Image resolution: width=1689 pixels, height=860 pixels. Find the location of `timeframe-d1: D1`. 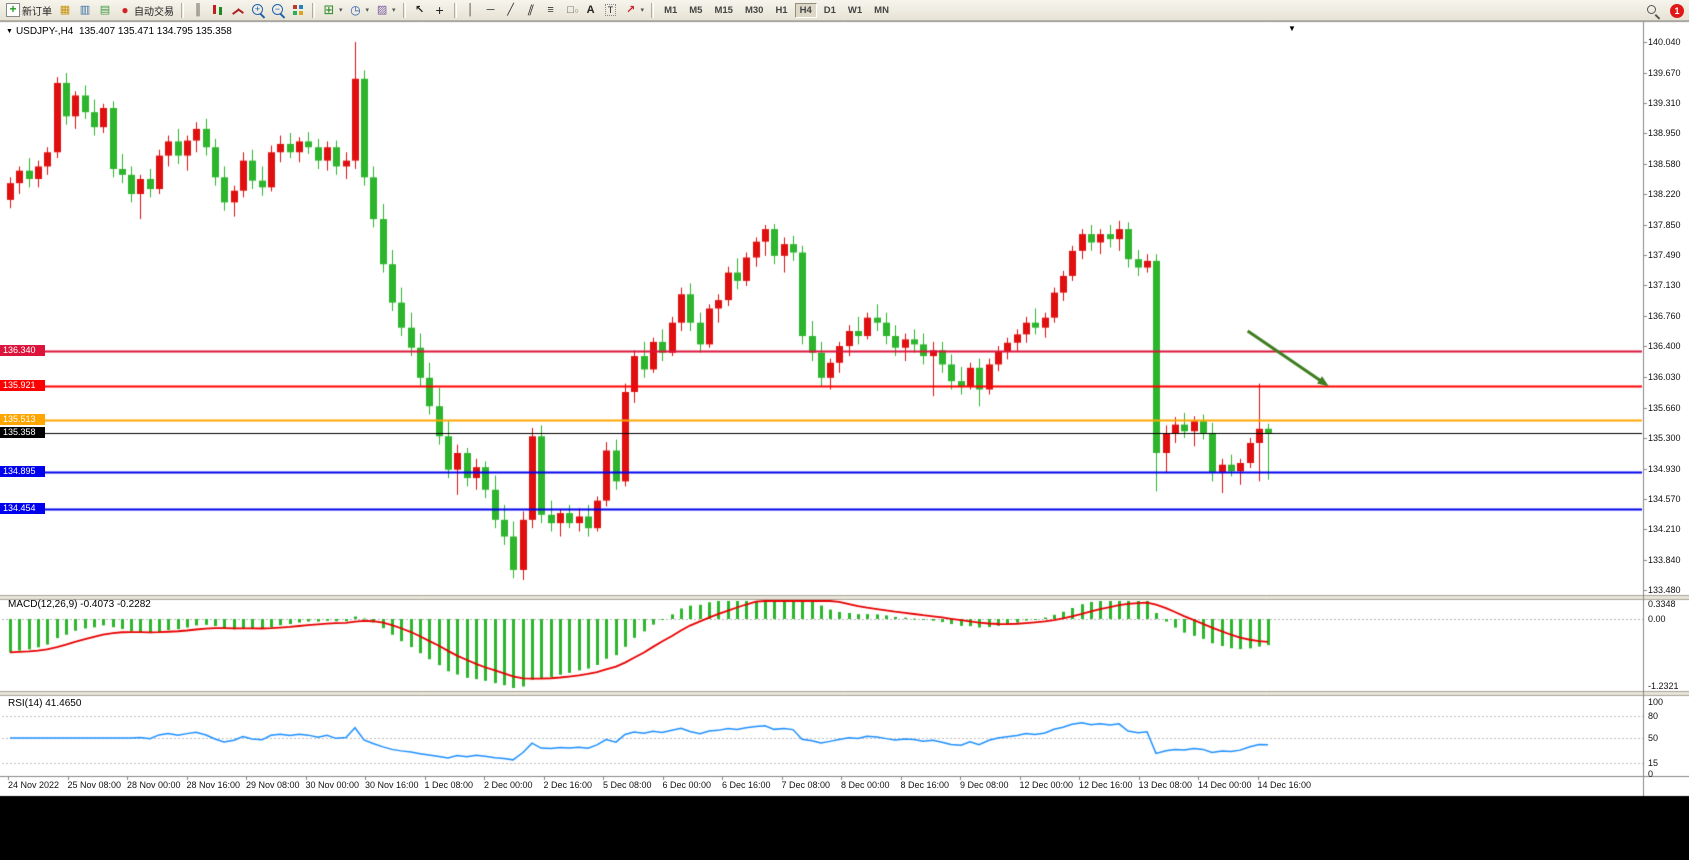

timeframe-d1: D1 is located at coordinates (830, 10).